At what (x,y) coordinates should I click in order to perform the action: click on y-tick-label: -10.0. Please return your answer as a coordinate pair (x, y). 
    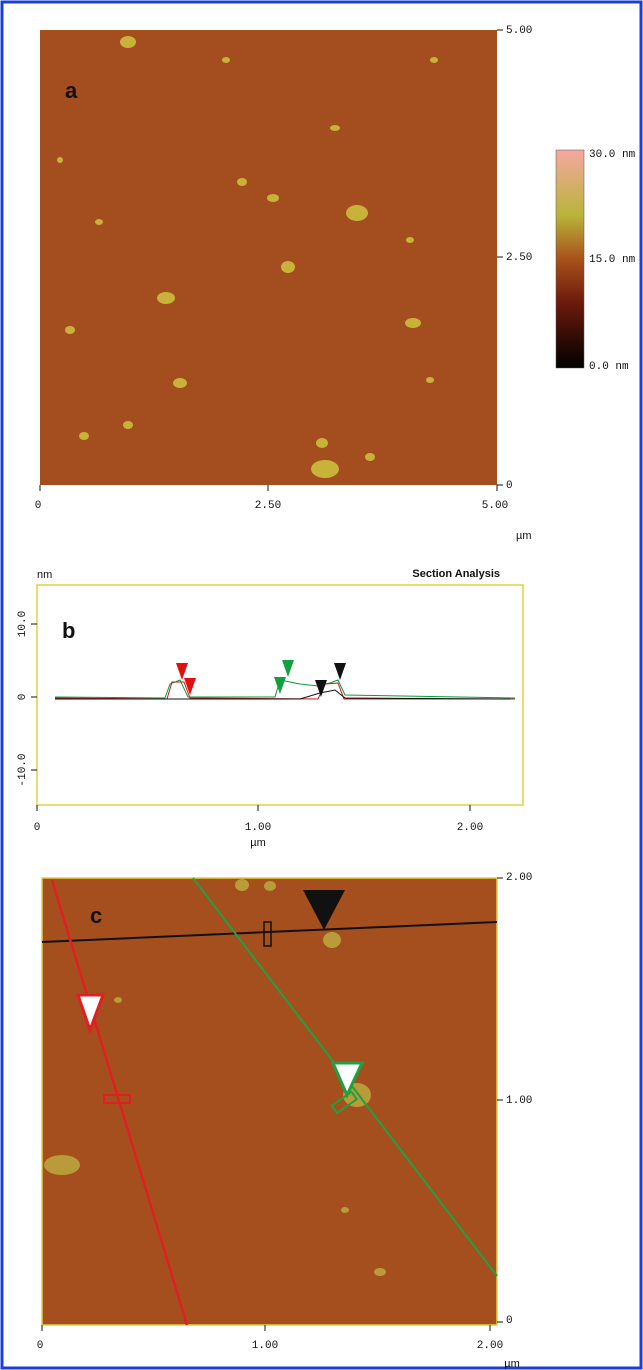
    Looking at the image, I should click on (23, 769).